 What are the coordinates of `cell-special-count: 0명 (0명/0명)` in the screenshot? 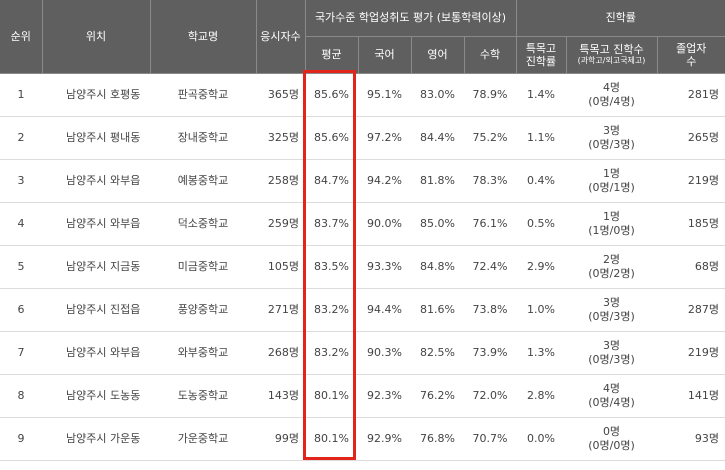 It's located at (611, 439).